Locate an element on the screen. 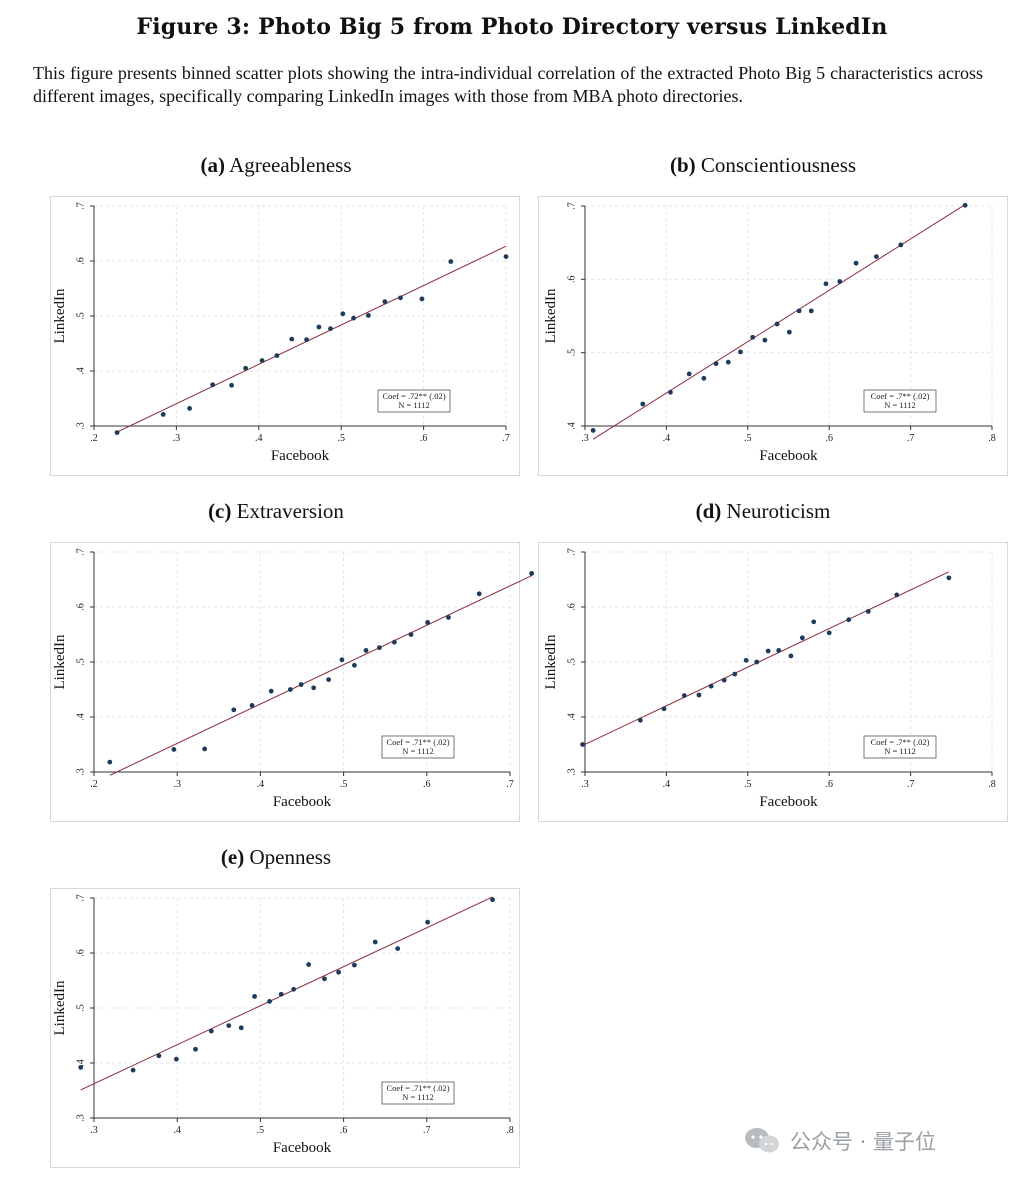  panel-letter: (a) is located at coordinates (212, 165).